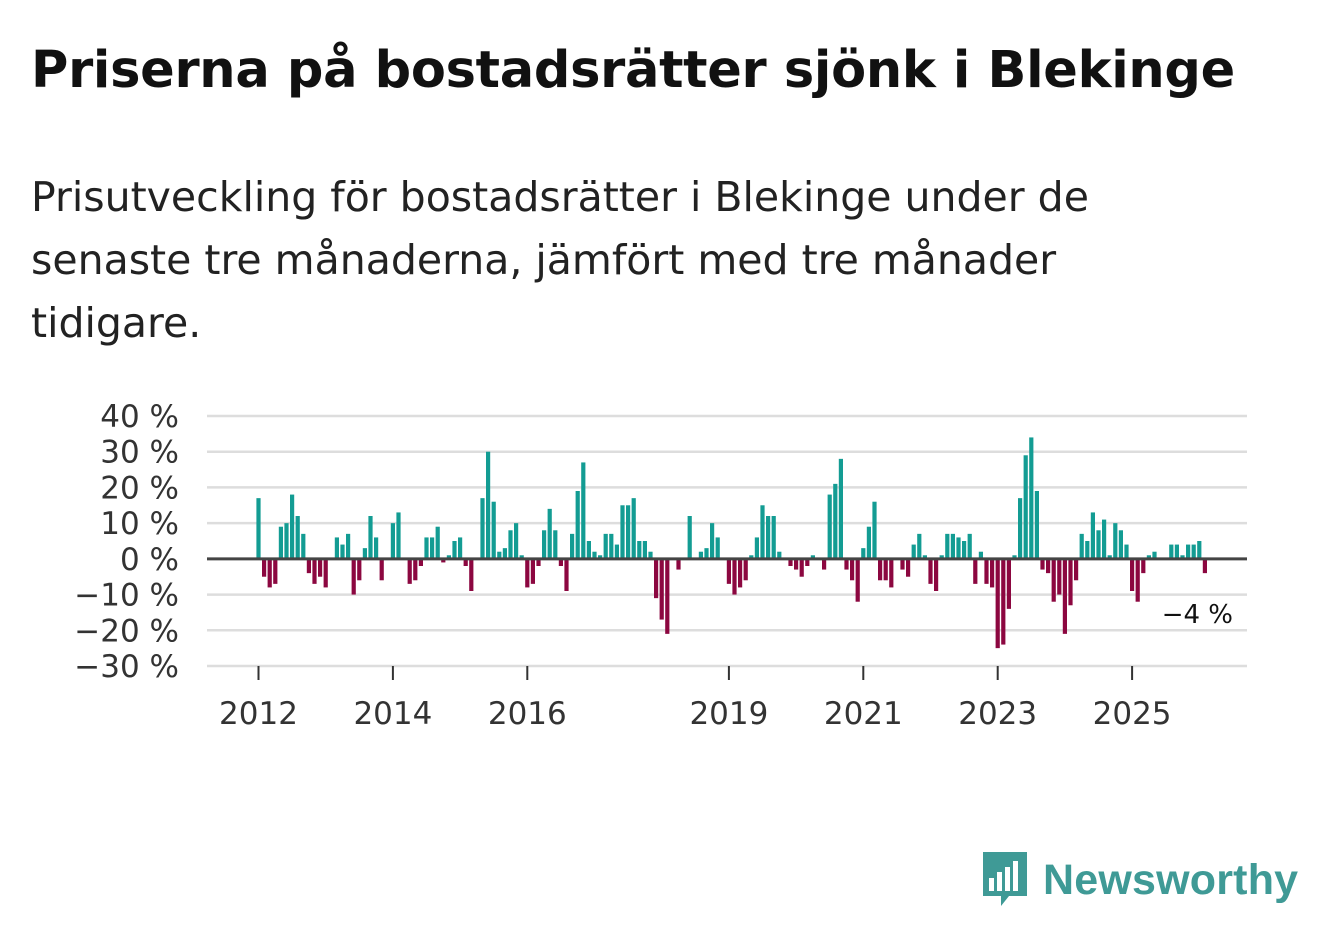 The image size is (1322, 939). What do you see at coordinates (139, 453) in the screenshot?
I see `y-tick-label: 30 %` at bounding box center [139, 453].